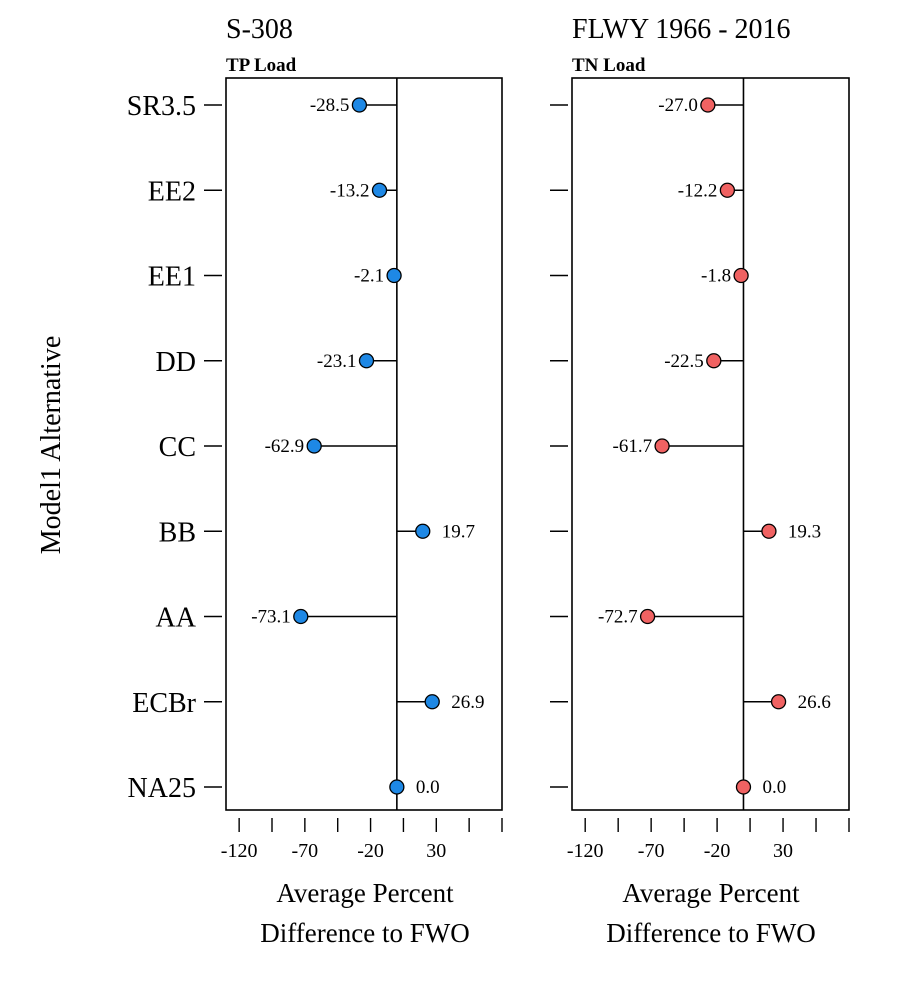  Describe the element at coordinates (681, 29) in the screenshot. I see `right-panel-title: FLWY 1966 - 2016` at that location.